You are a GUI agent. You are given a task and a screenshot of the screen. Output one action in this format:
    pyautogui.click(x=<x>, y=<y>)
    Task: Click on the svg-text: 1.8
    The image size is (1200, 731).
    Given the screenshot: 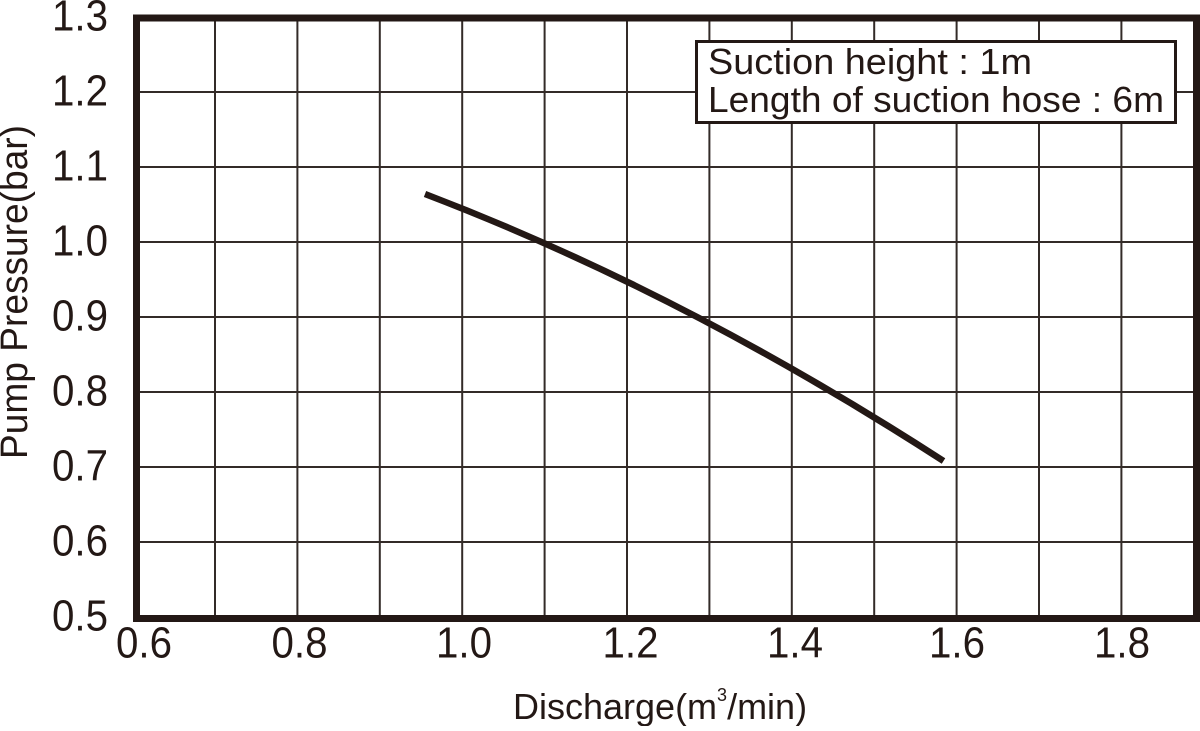 What is the action you would take?
    pyautogui.click(x=1122, y=643)
    